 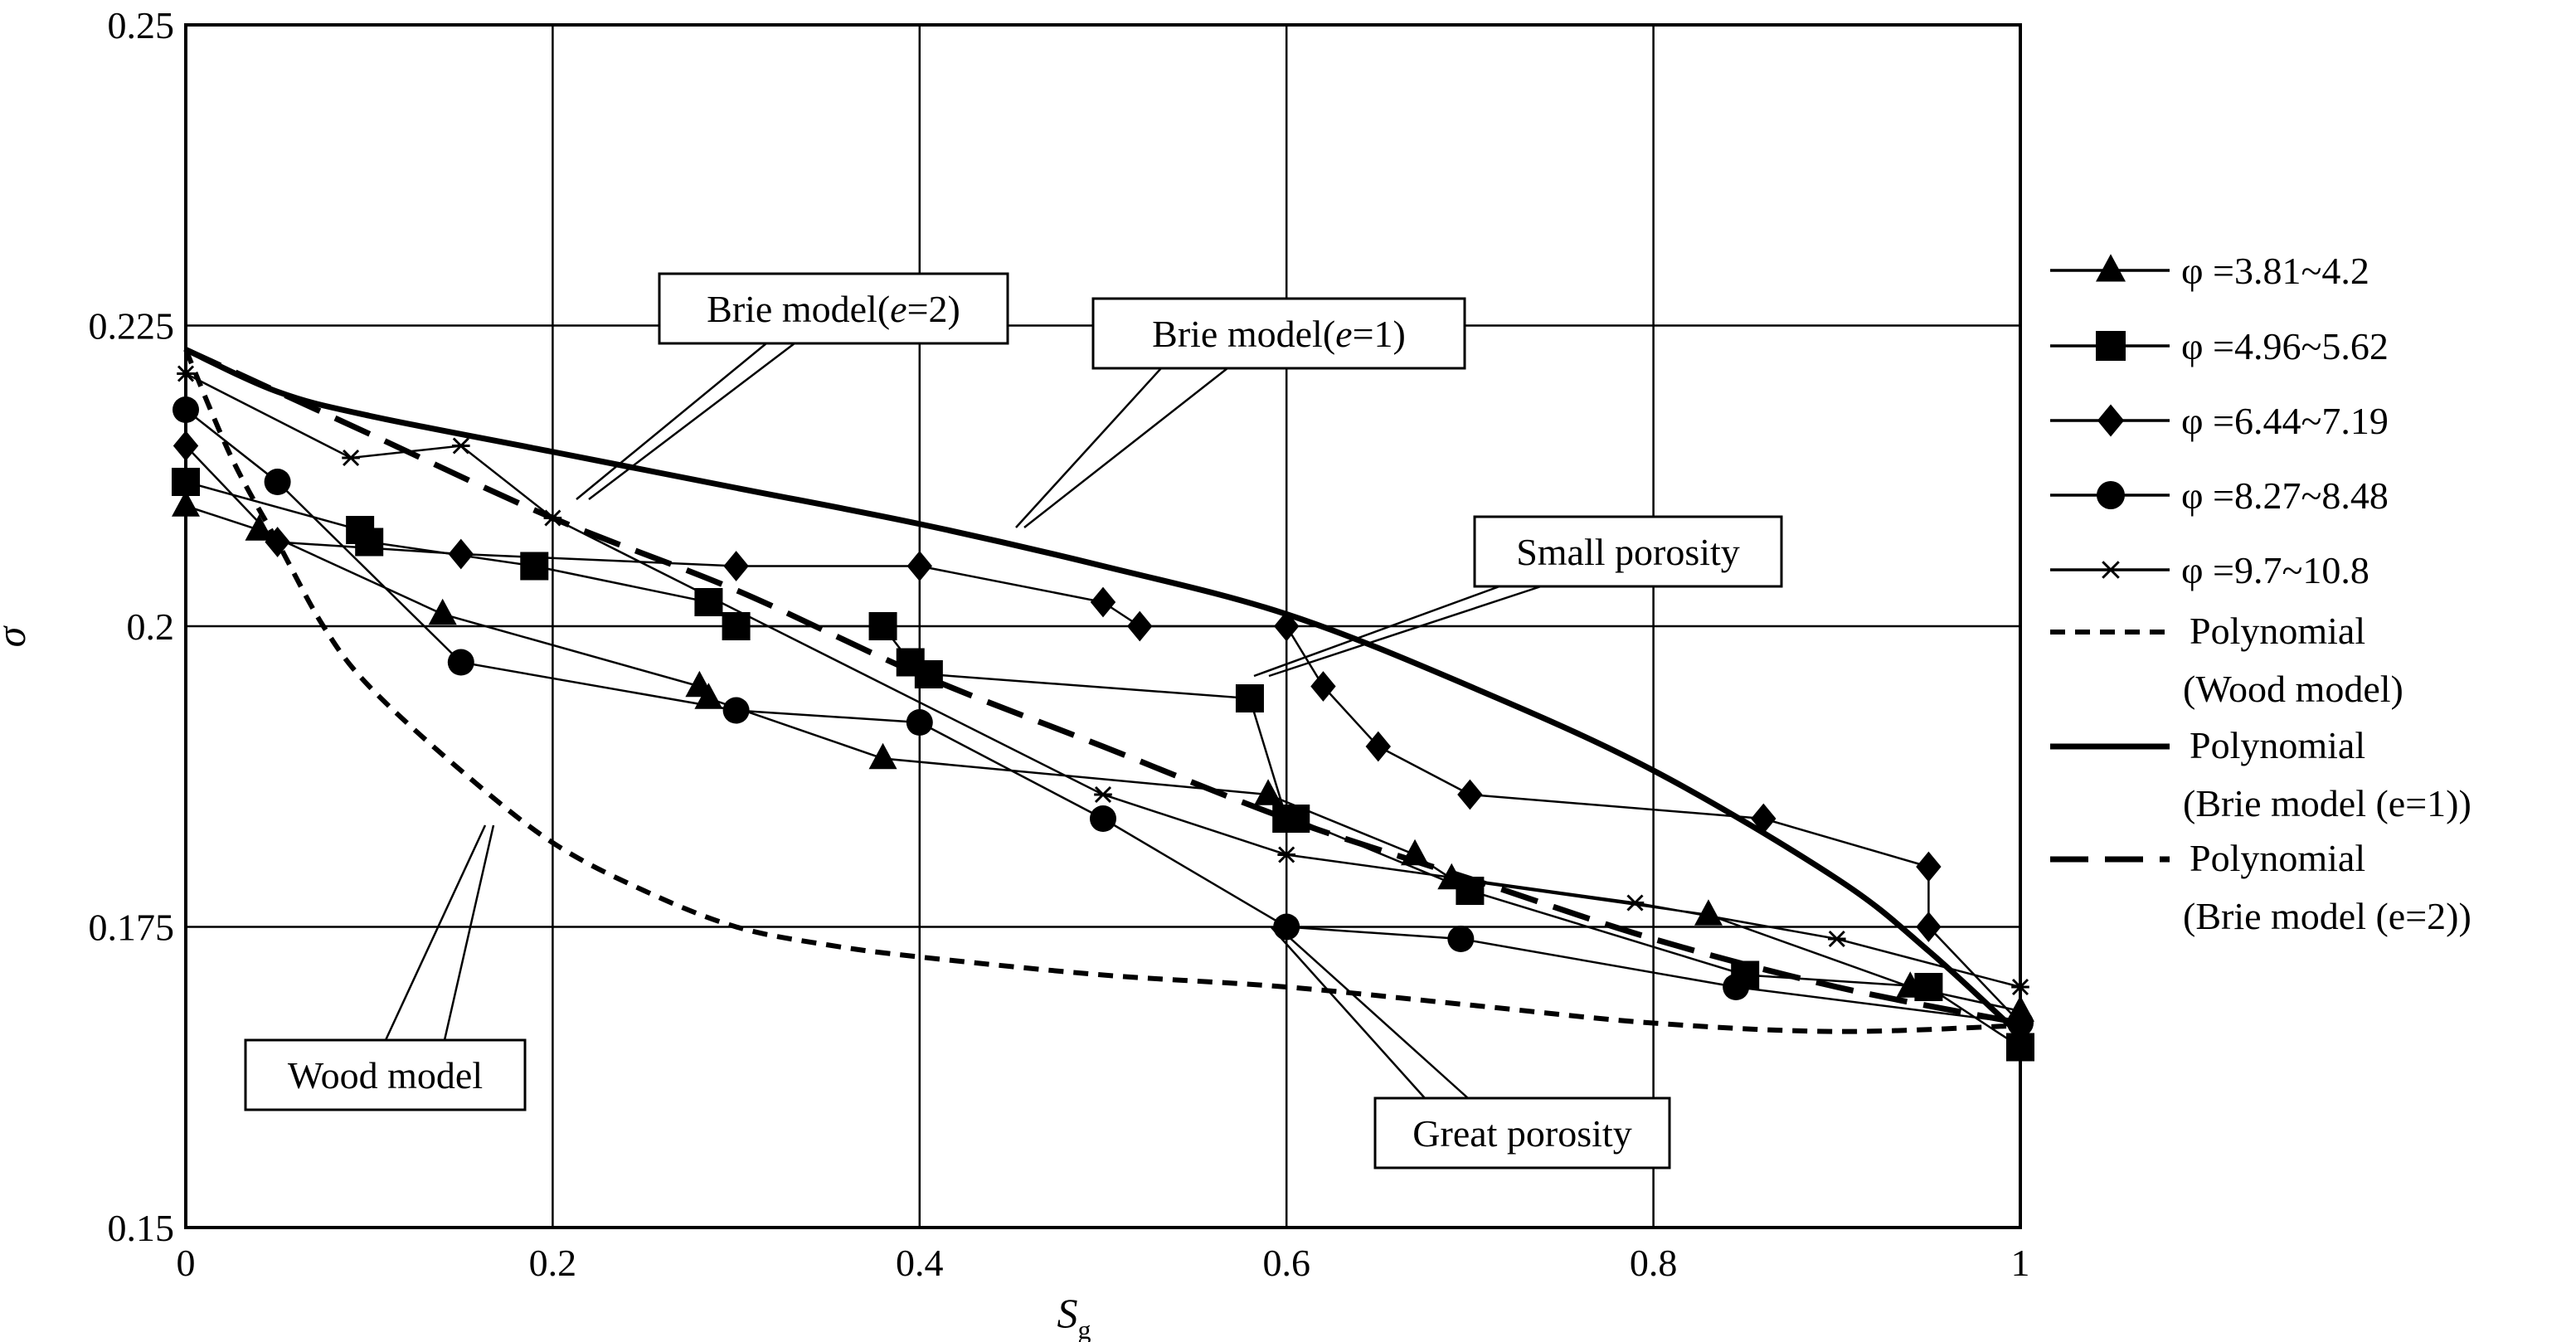 I want to click on legend-item: Polynomial (Brie model (e=2)), so click(x=2261, y=887).